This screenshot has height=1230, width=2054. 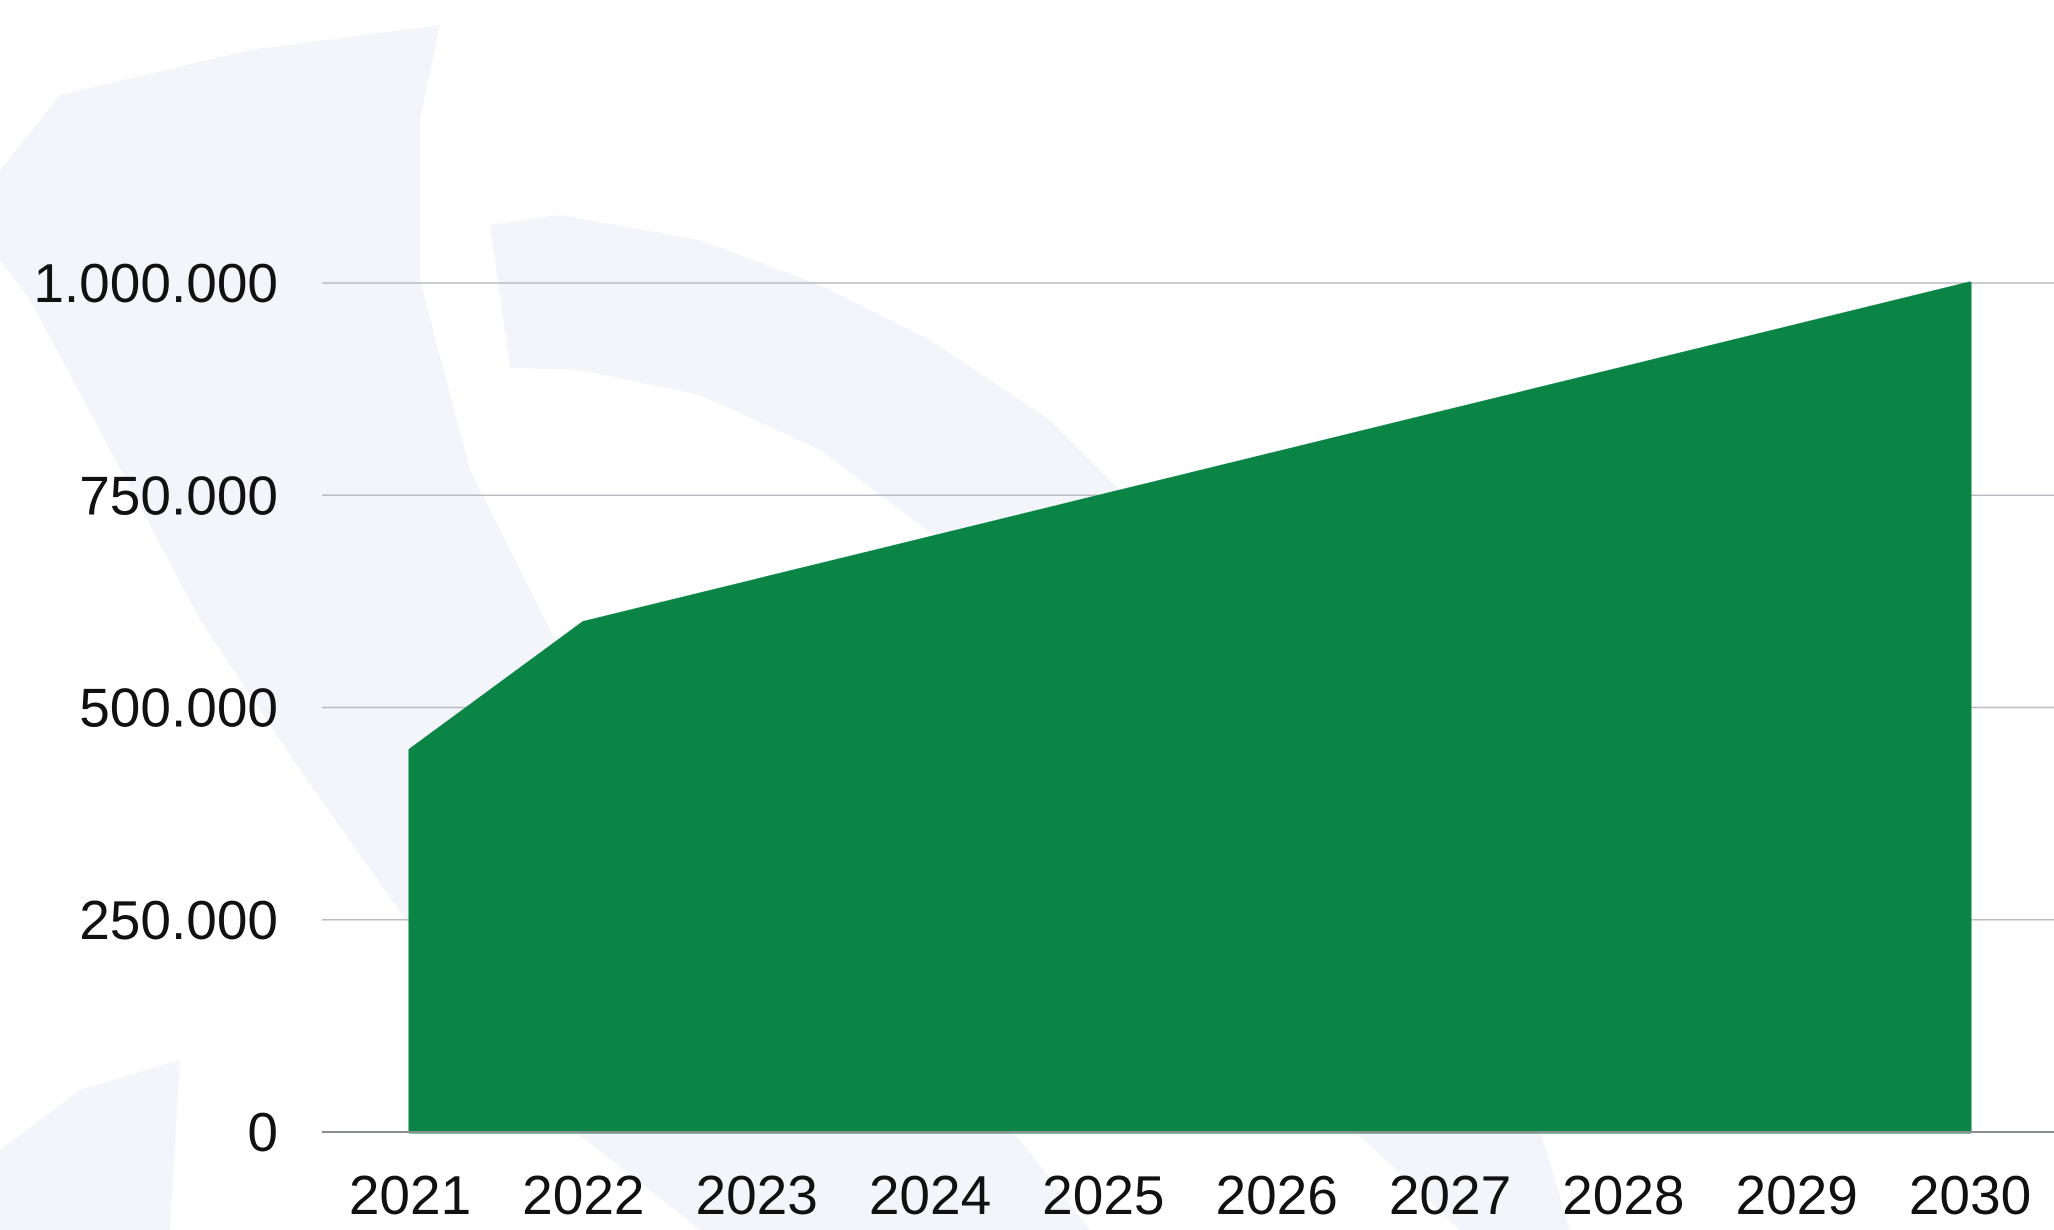 What do you see at coordinates (178, 708) in the screenshot?
I see `y-tick-label: 500.000` at bounding box center [178, 708].